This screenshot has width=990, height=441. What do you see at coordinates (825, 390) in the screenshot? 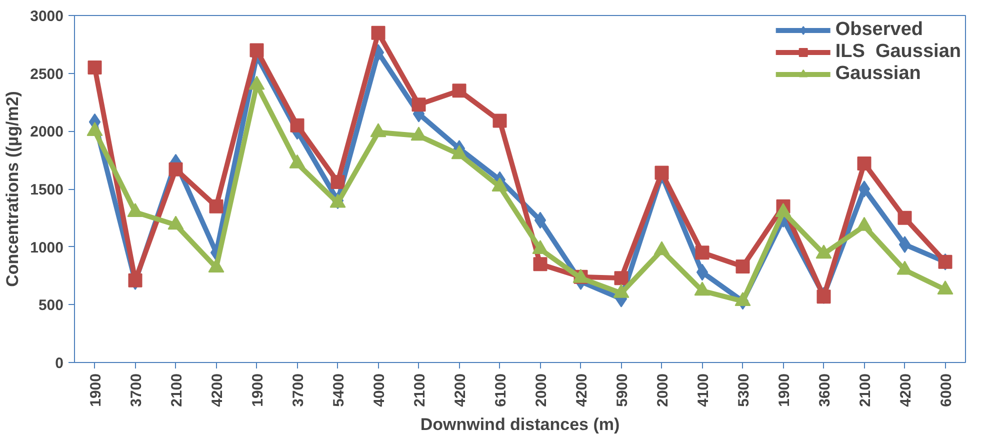
I see `x-tick-label: 3600` at bounding box center [825, 390].